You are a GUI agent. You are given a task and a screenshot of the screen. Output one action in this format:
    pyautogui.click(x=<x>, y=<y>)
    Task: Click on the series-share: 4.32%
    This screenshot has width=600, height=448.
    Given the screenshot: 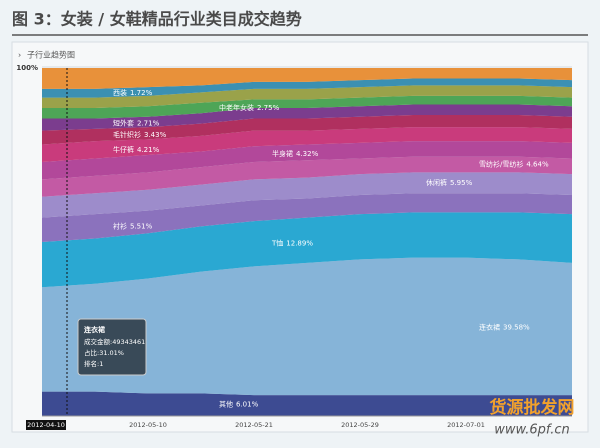 What is the action you would take?
    pyautogui.click(x=307, y=154)
    